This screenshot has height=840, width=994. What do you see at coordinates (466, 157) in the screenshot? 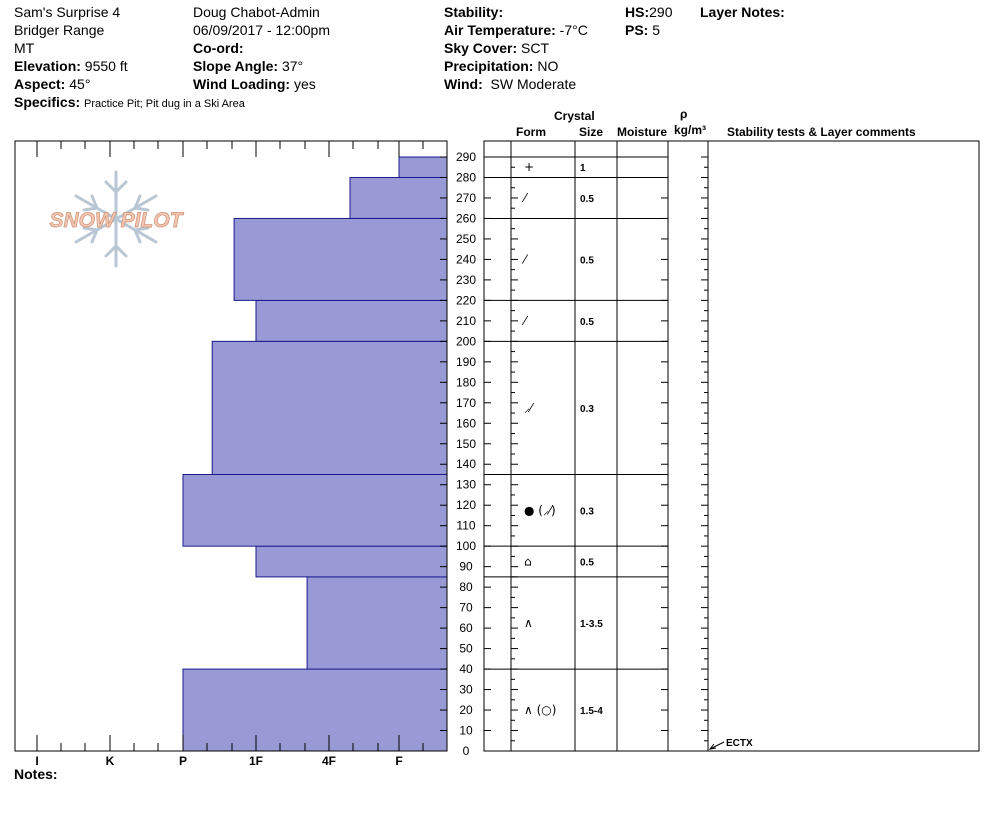
I see `height-tick-label: 290` at bounding box center [466, 157].